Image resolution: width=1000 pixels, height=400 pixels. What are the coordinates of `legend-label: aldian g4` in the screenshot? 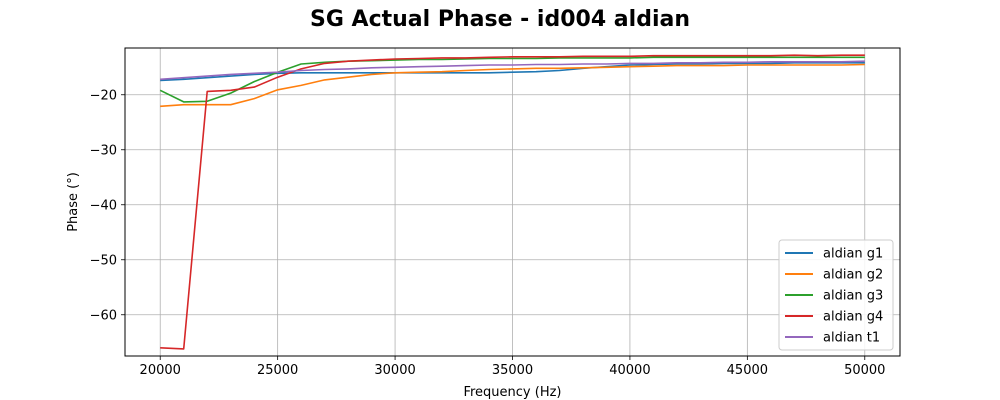 It's located at (853, 317).